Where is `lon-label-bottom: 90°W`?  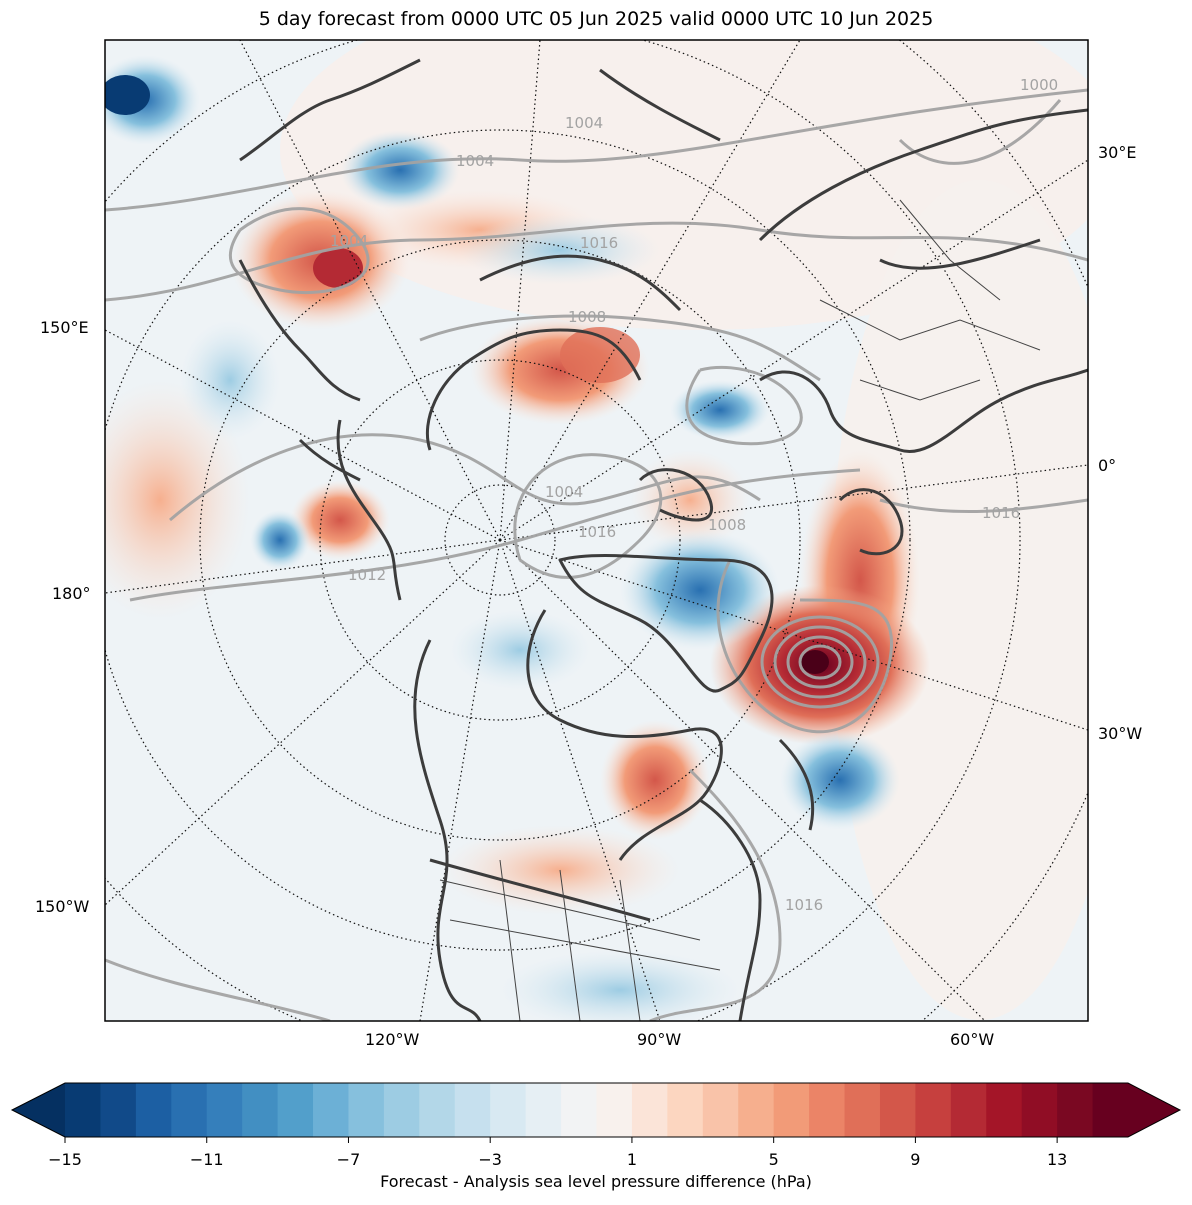
lon-label-bottom: 90°W is located at coordinates (659, 1039).